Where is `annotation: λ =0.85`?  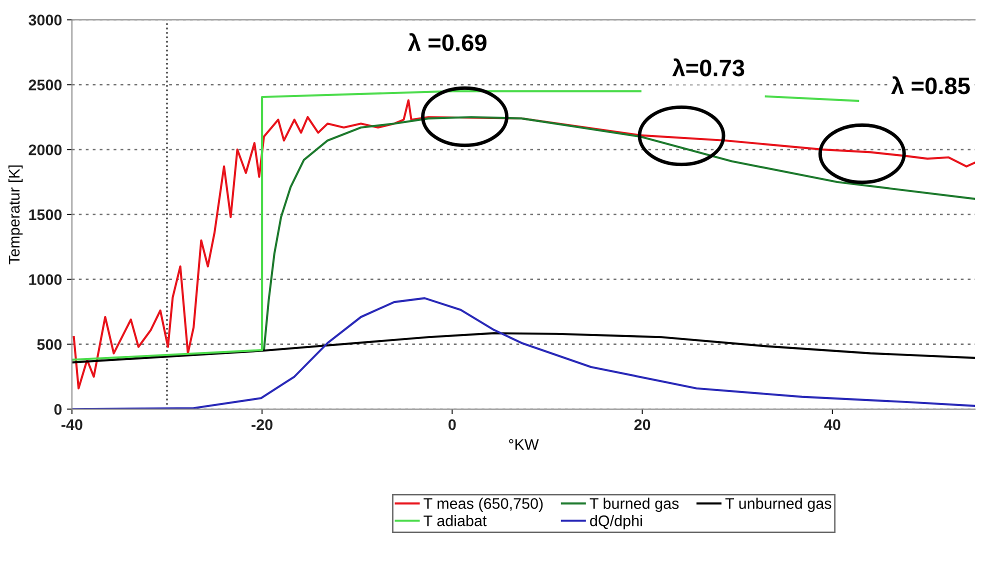 annotation: λ =0.85 is located at coordinates (930, 85).